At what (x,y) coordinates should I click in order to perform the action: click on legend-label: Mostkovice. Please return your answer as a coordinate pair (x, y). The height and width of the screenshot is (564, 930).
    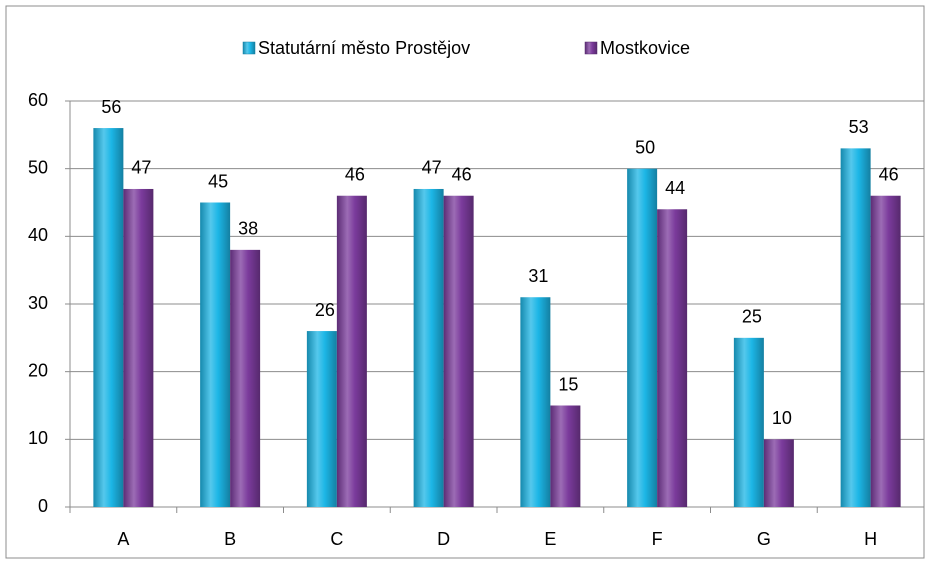
    Looking at the image, I should click on (645, 48).